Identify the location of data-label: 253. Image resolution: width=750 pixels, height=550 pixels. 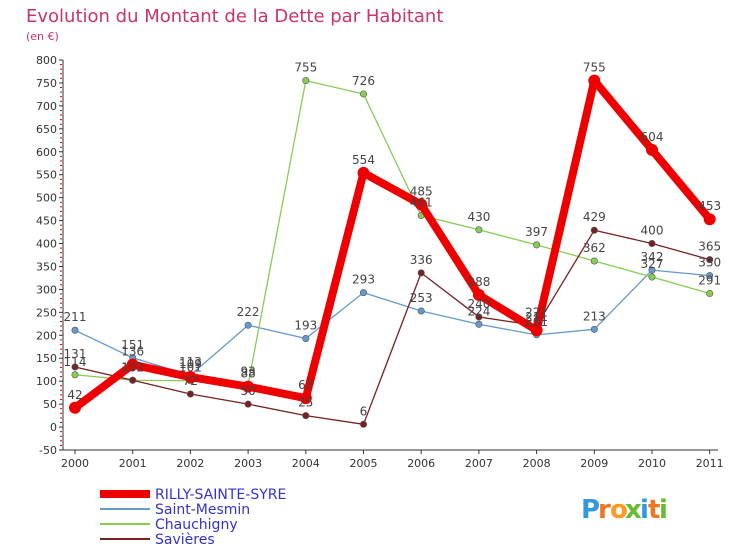
(421, 298).